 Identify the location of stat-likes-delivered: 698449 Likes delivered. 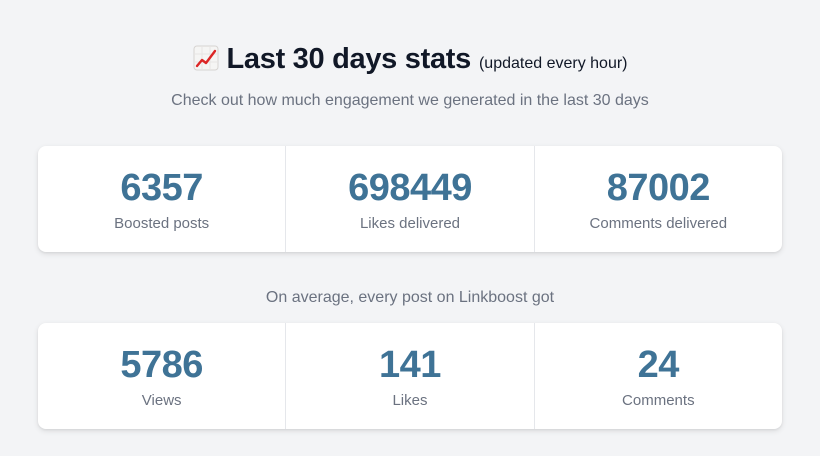
(410, 199).